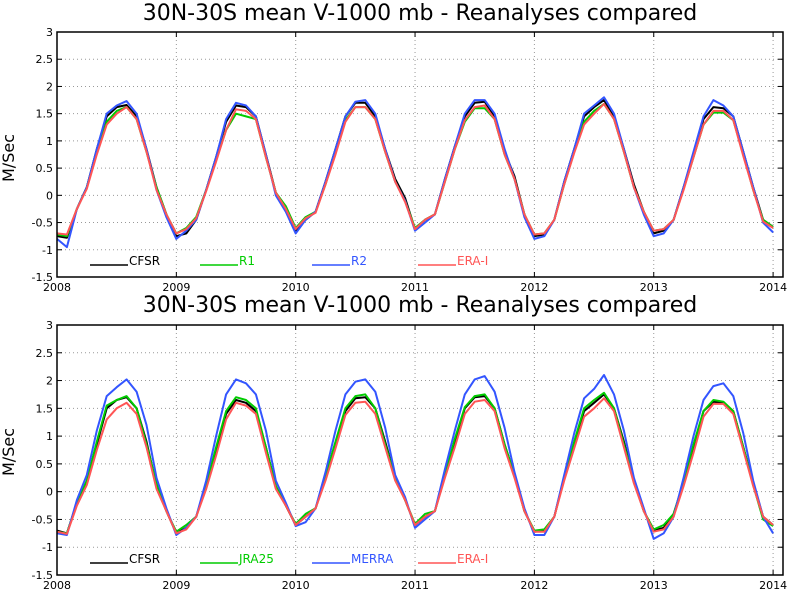 This screenshot has width=800, height=600. I want to click on legend-label-r1: R1, so click(247, 261).